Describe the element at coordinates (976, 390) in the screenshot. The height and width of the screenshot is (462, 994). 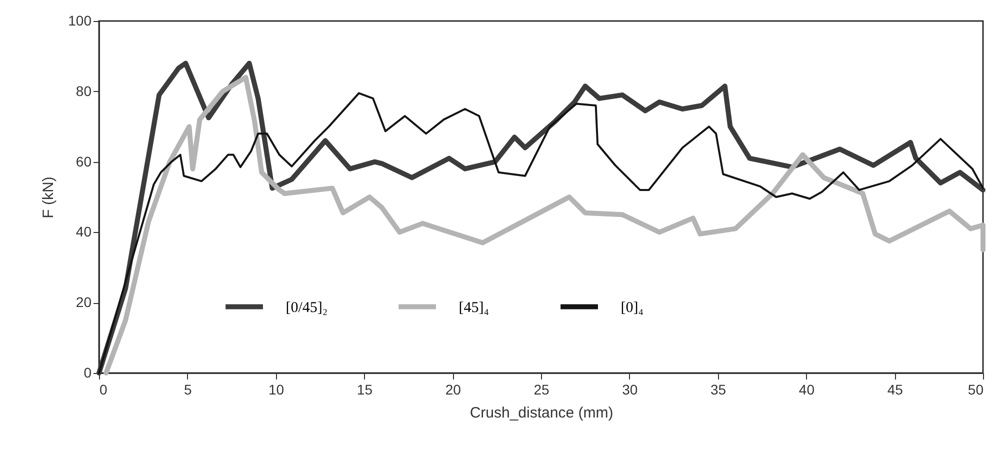
I see `x-tick-label: 50` at that location.